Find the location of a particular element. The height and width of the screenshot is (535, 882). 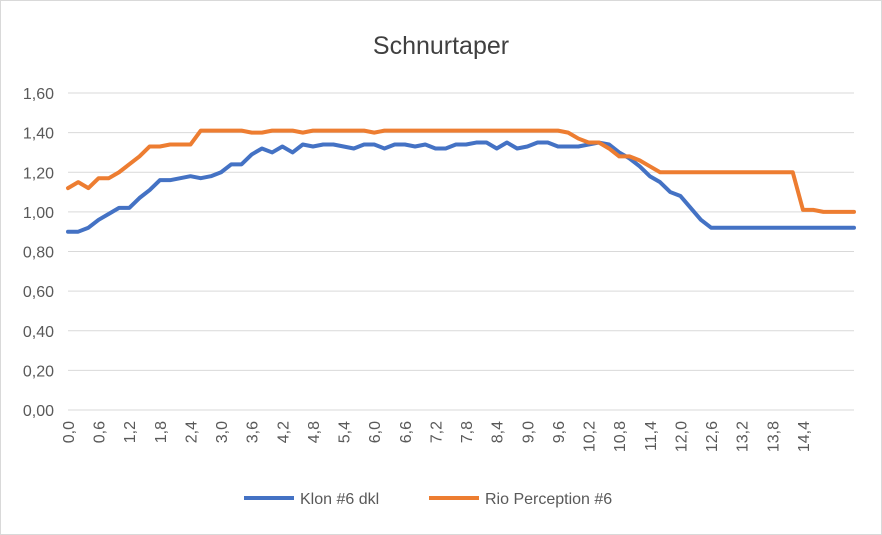

x-tick-label: 9,0 is located at coordinates (528, 432).